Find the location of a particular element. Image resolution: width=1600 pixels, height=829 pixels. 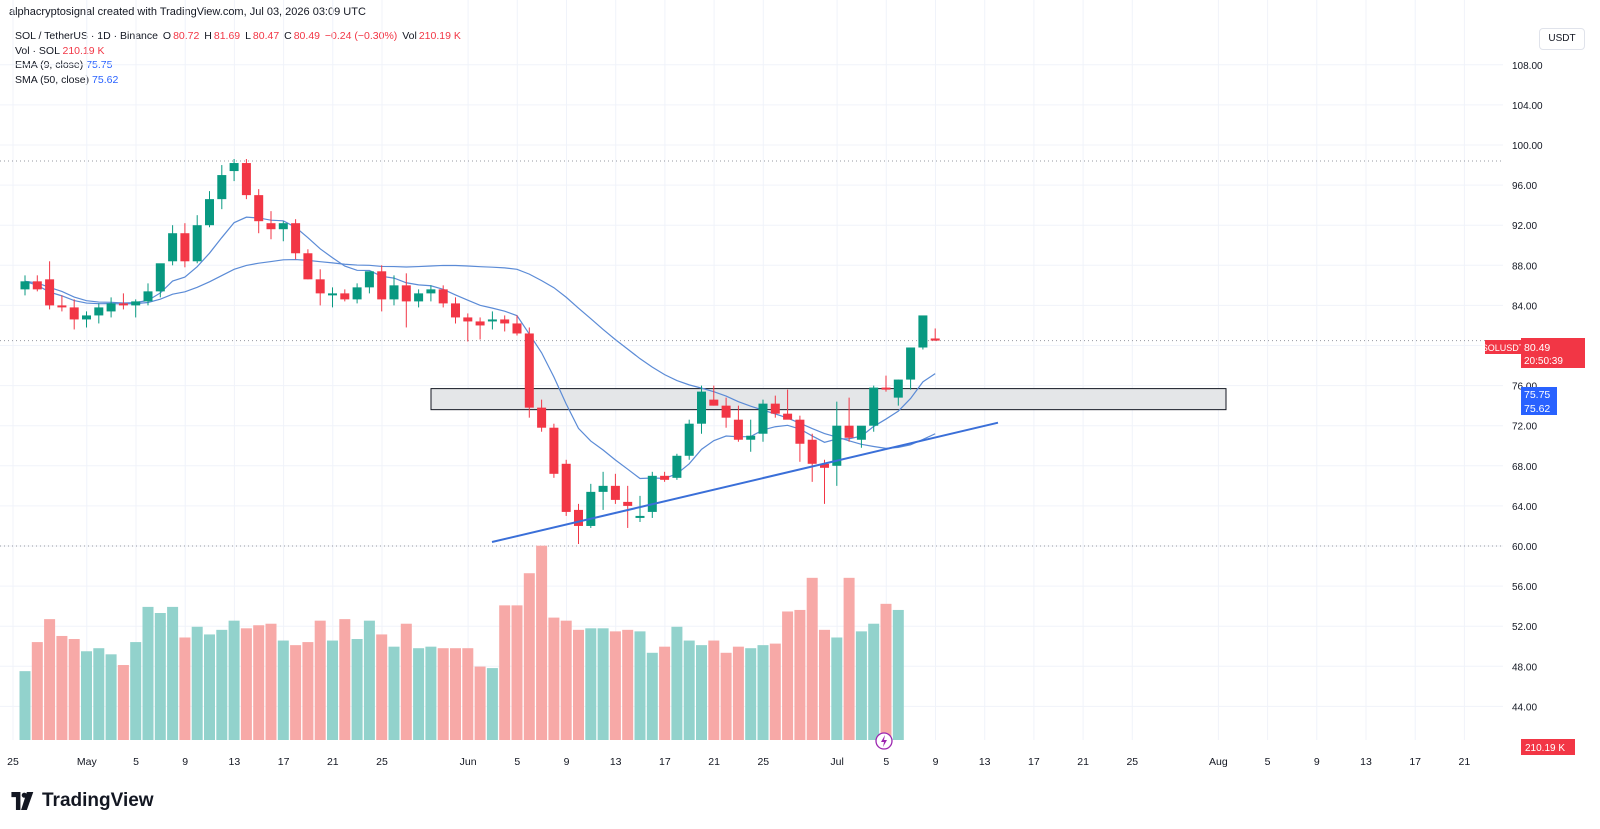

currency-button: USDT is located at coordinates (1562, 39).